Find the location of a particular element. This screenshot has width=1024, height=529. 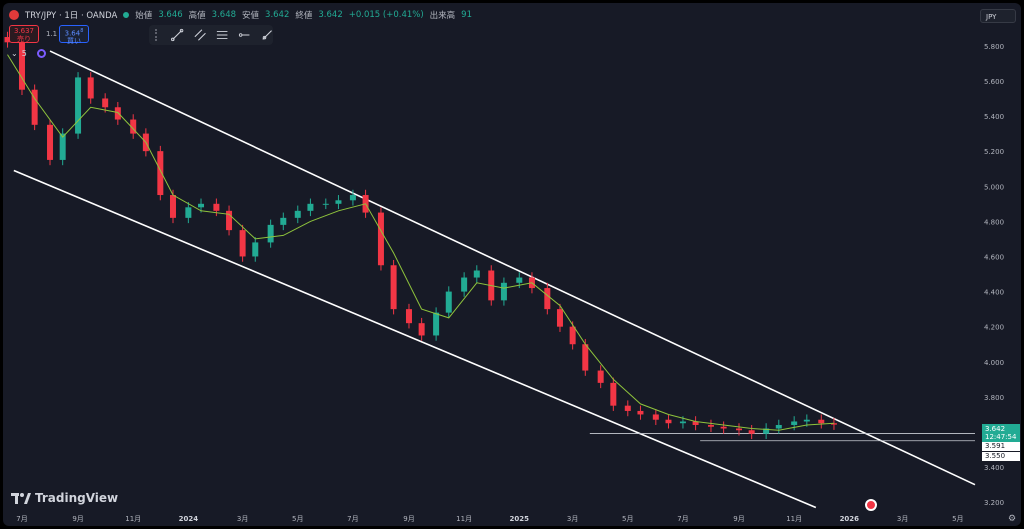

y-tick-label: 3.800 is located at coordinates (994, 398).